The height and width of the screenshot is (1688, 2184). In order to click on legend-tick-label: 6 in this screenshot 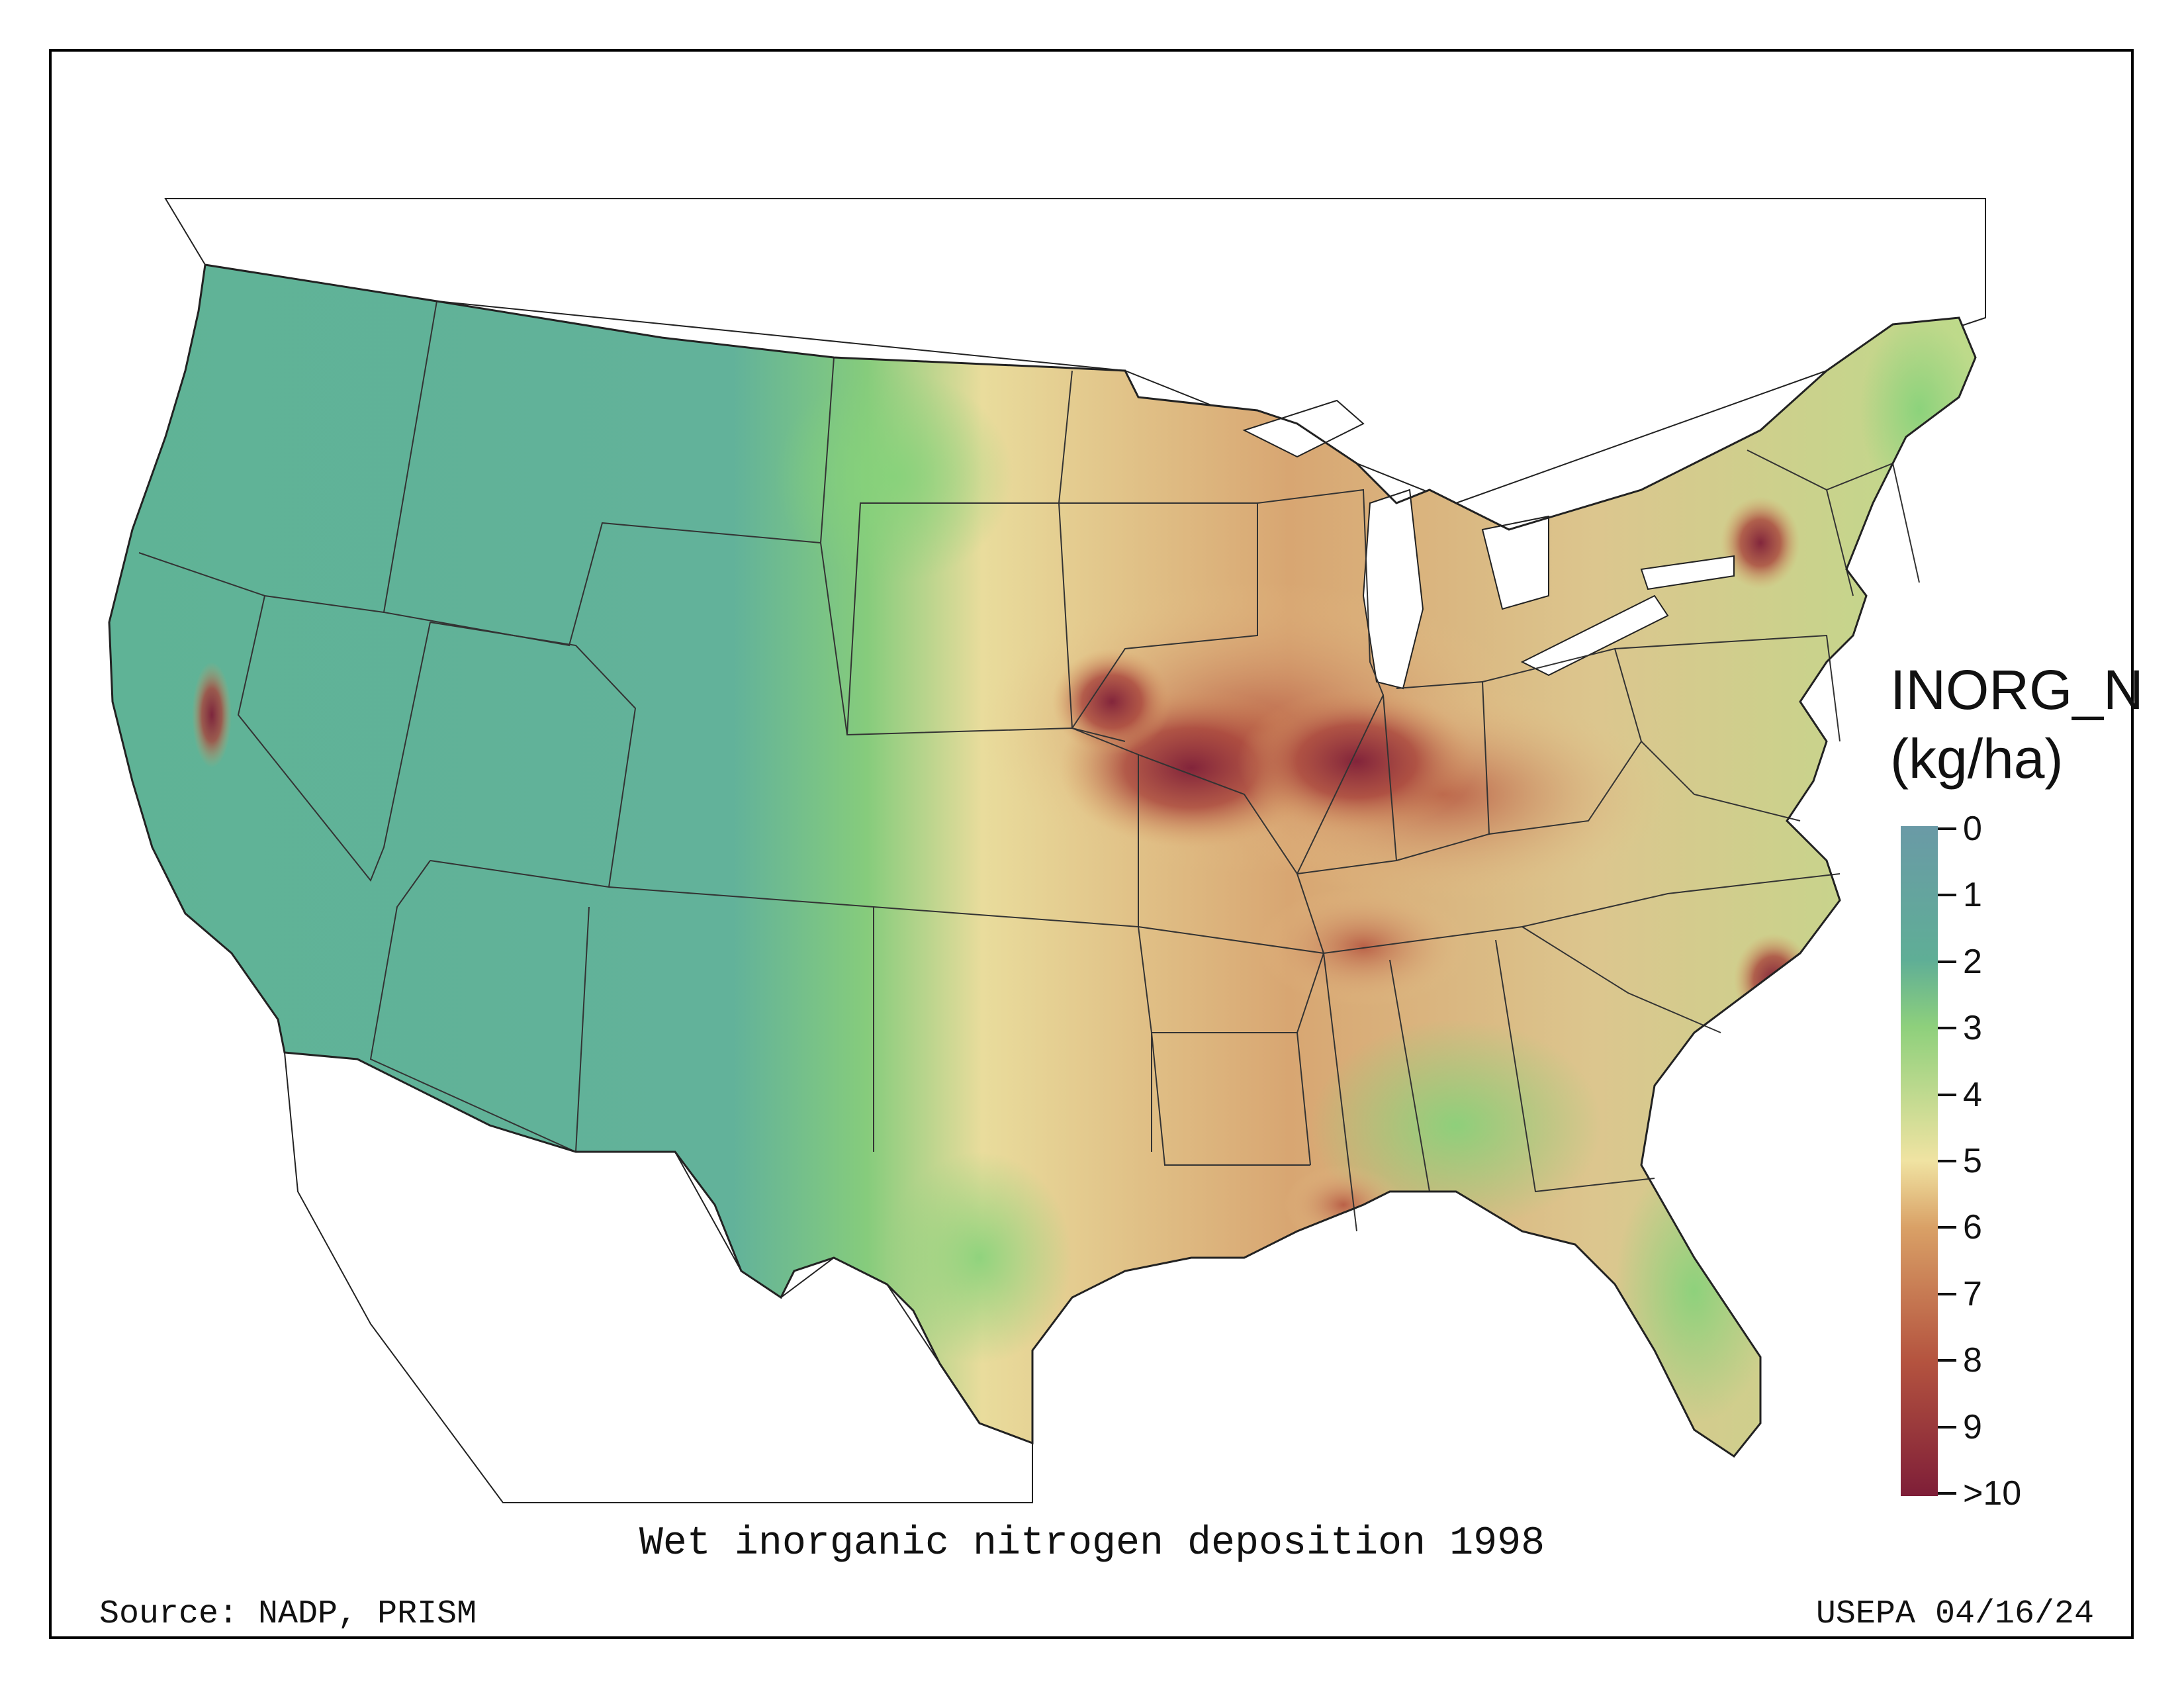, I will do `click(1972, 1227)`.